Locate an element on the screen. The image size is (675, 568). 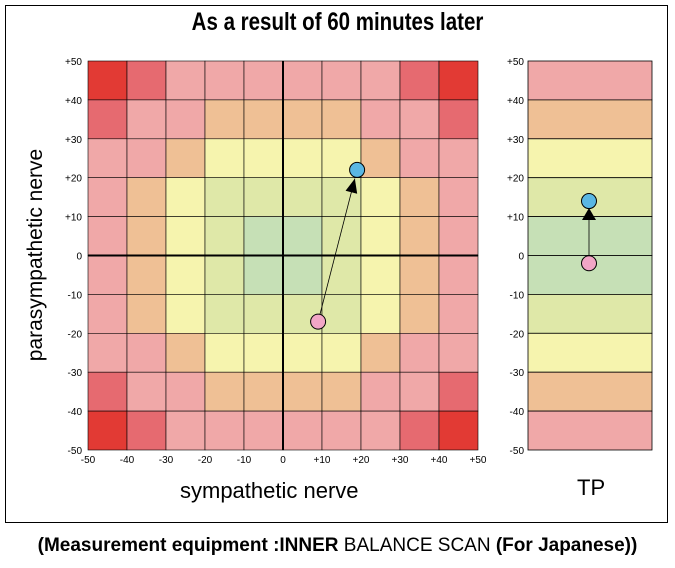
tp-point-after is located at coordinates (589, 201).